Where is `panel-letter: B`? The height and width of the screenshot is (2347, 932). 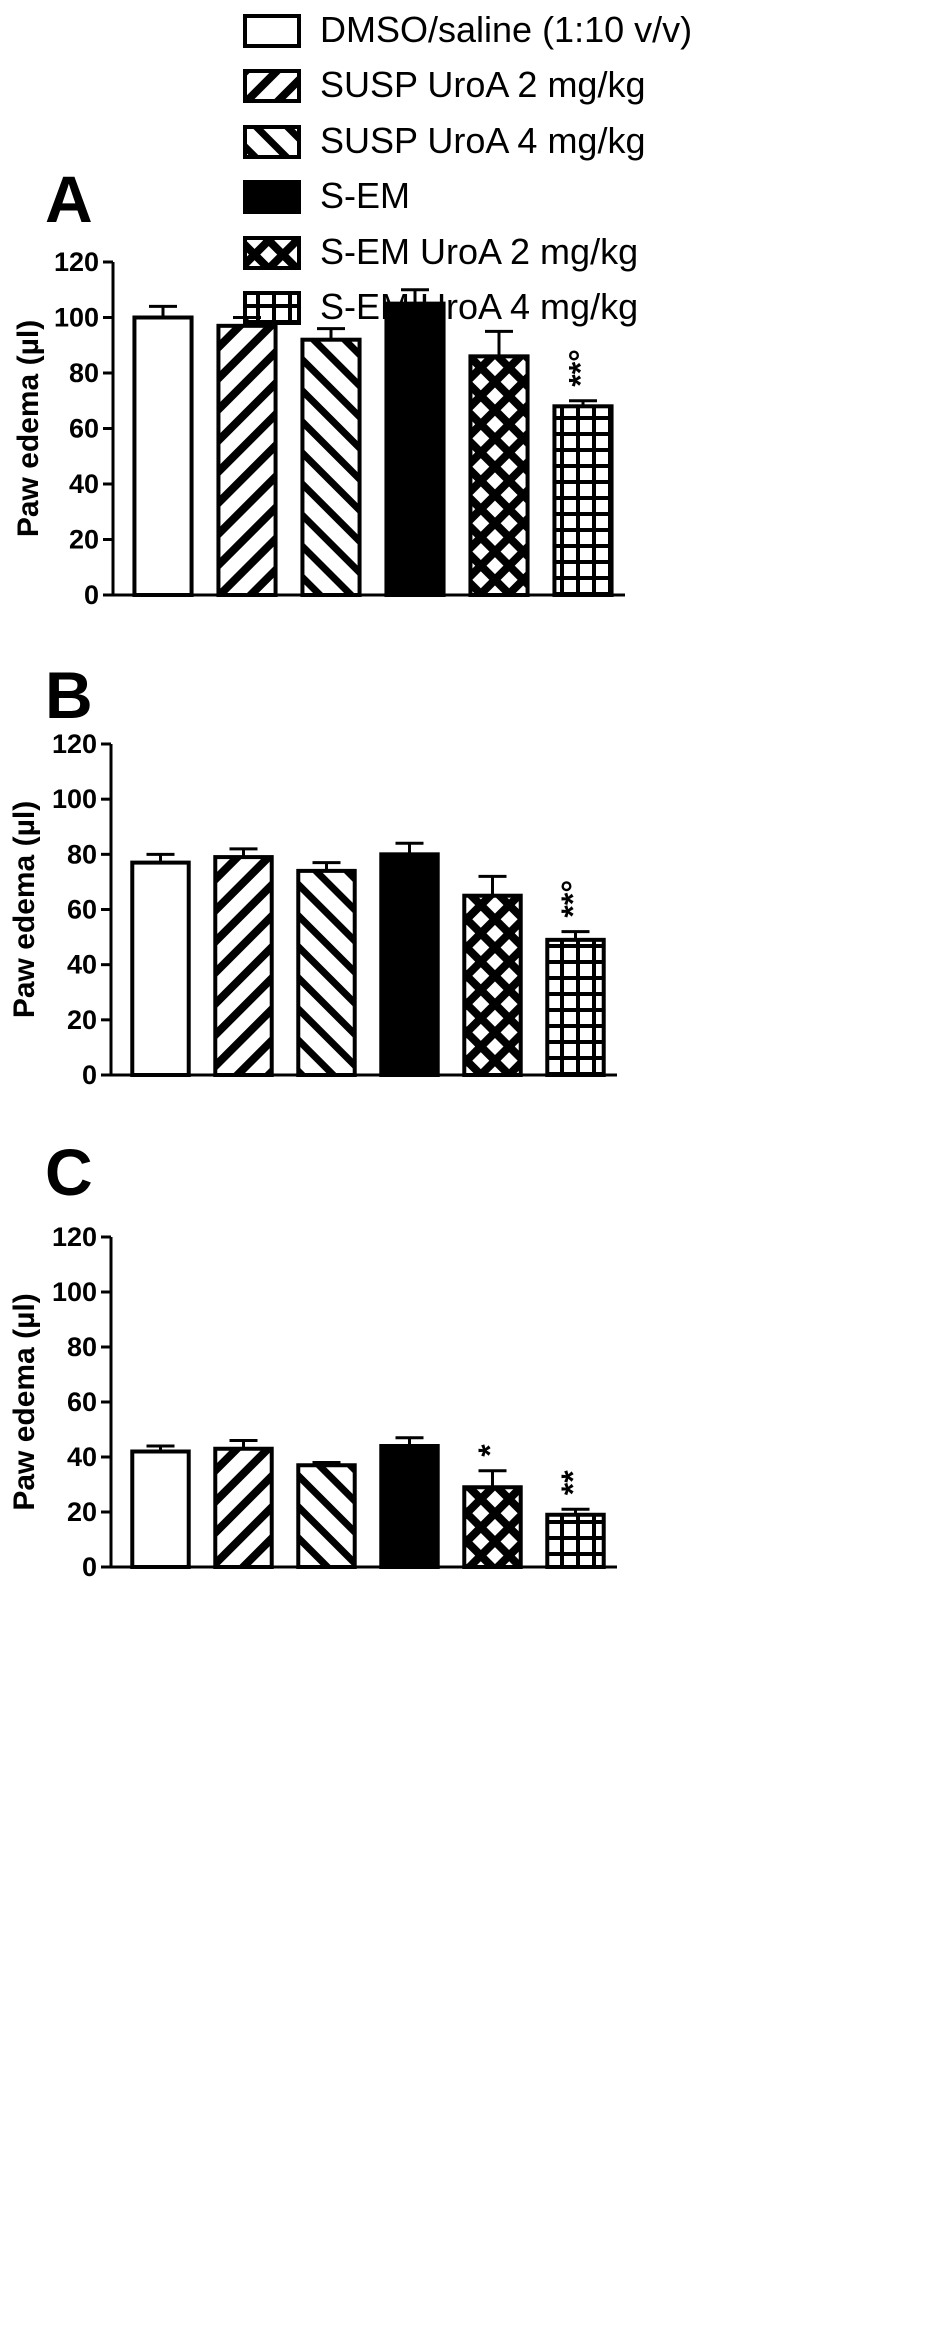 panel-letter: B is located at coordinates (69, 695).